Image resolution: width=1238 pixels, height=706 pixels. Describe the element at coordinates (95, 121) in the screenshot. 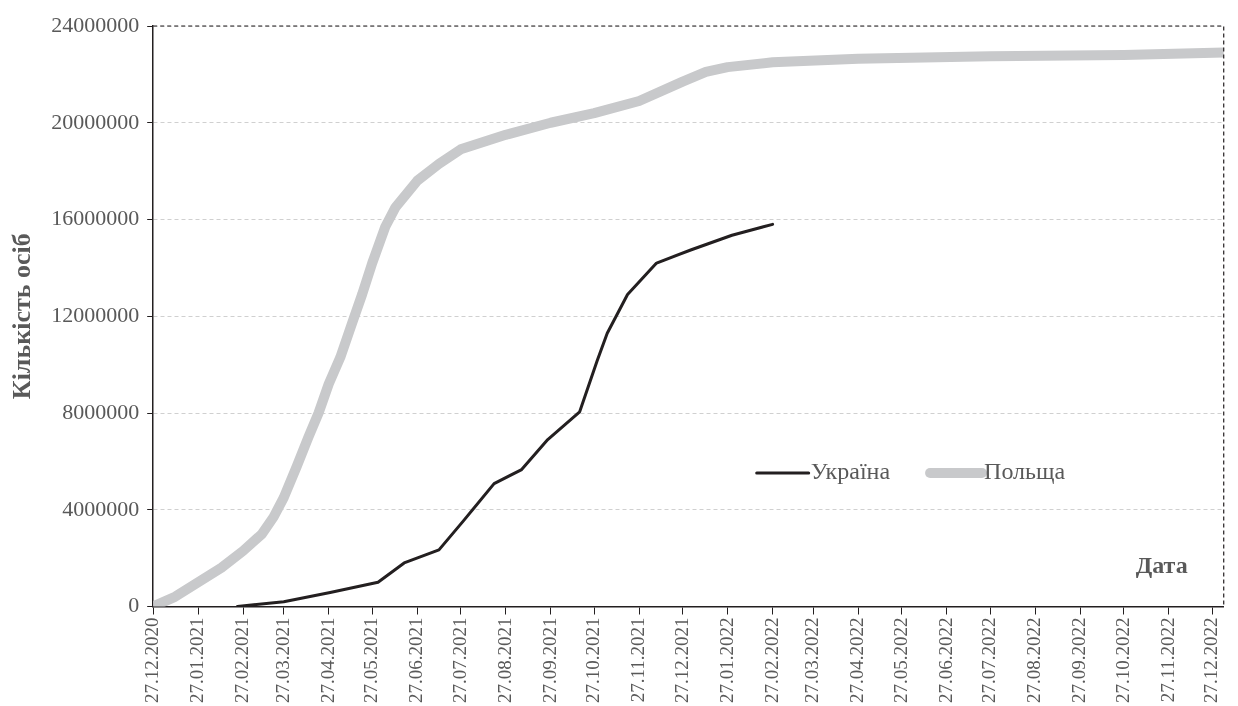

I see `y-tick-label: 20000000` at that location.